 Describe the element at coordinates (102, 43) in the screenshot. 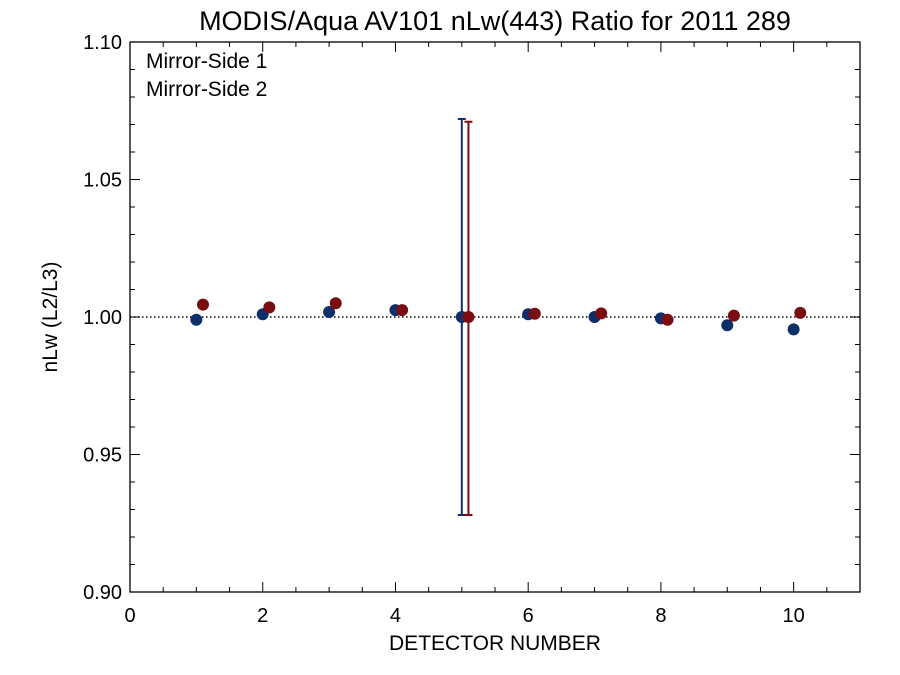

I see `y-tick-label: 1.10` at that location.